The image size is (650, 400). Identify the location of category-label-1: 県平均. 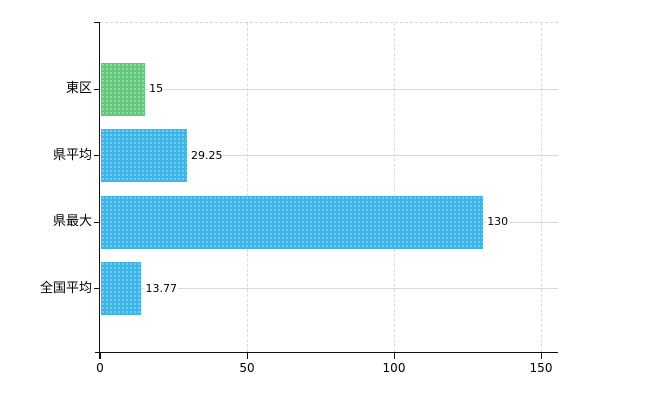
(72, 155).